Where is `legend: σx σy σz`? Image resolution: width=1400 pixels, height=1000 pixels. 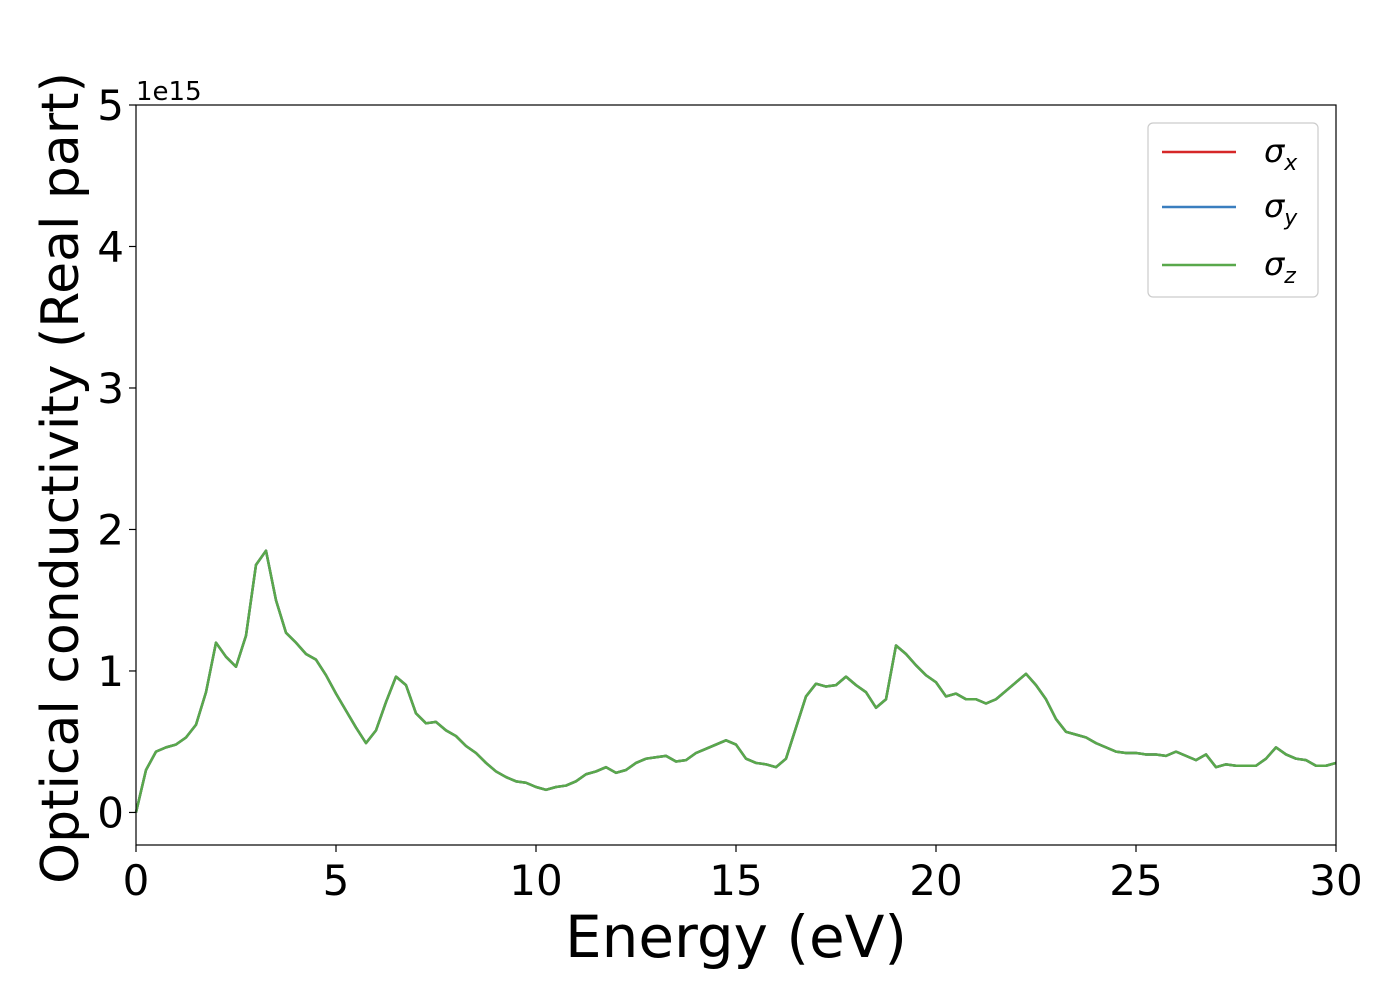 legend: σx σy σz is located at coordinates (1233, 210).